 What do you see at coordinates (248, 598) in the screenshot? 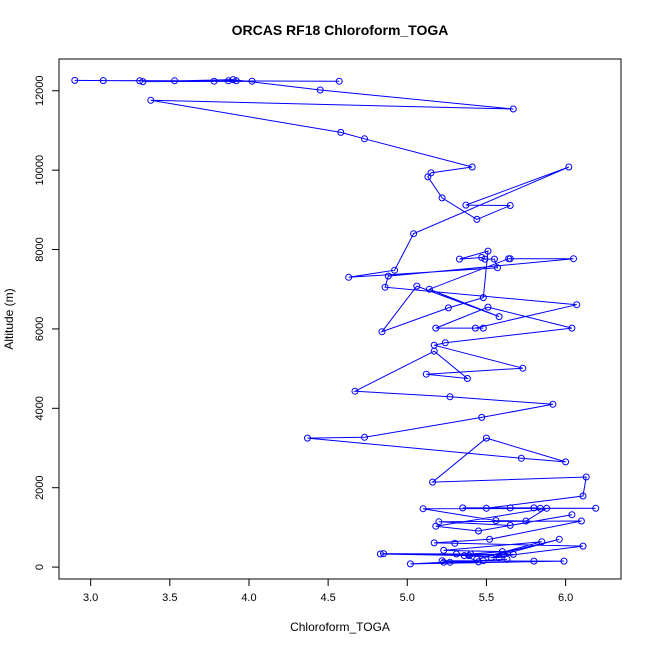
I see `x-tick-label: 4.0` at bounding box center [248, 598].